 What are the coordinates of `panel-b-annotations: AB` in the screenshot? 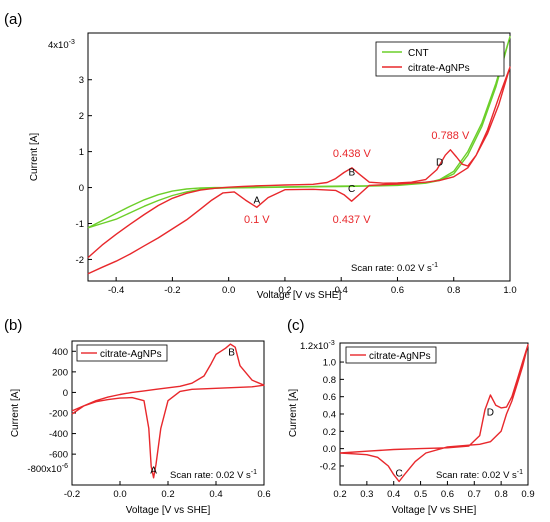 It's located at (192, 411).